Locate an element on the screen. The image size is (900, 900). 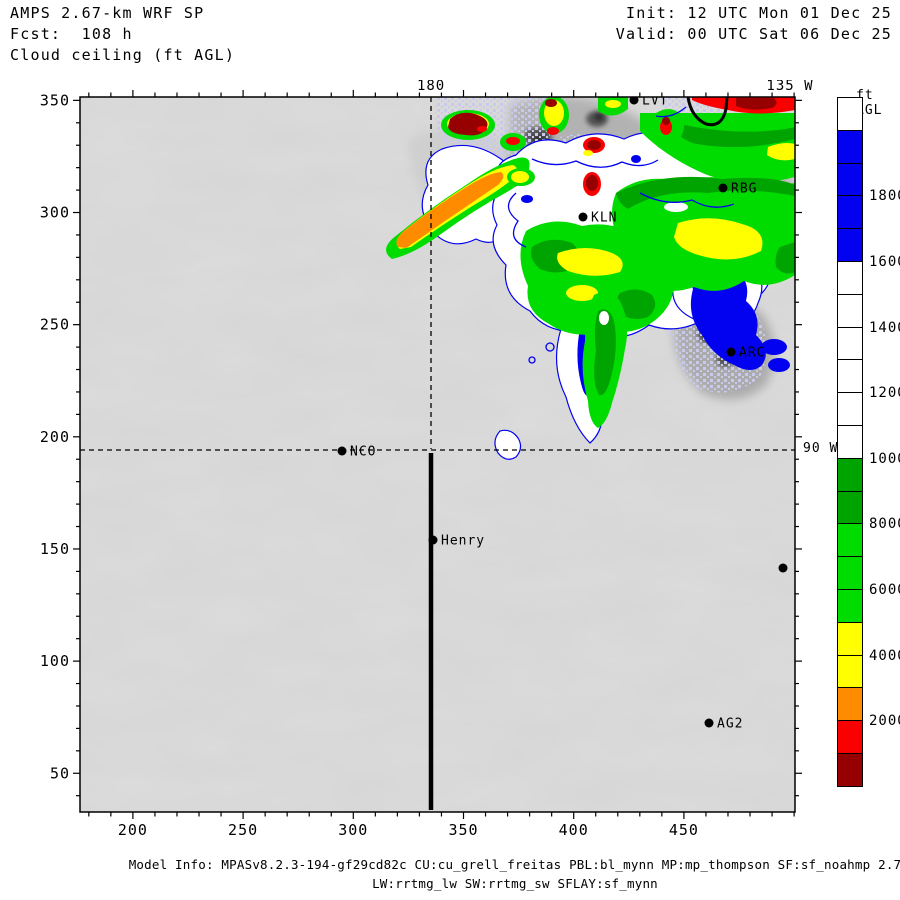
x-tick-label: 300 is located at coordinates (353, 830).